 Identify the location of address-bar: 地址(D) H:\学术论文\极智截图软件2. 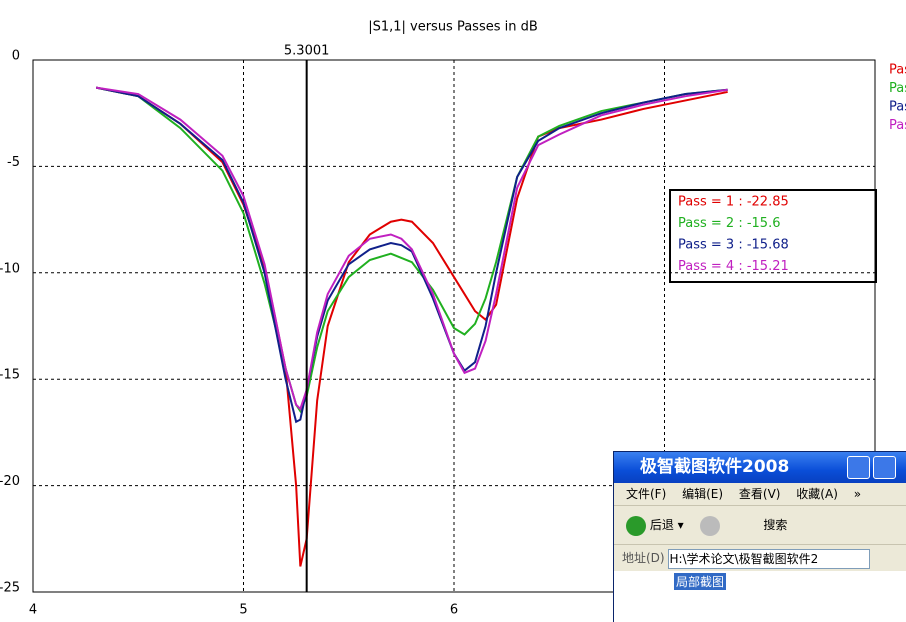
(760, 558).